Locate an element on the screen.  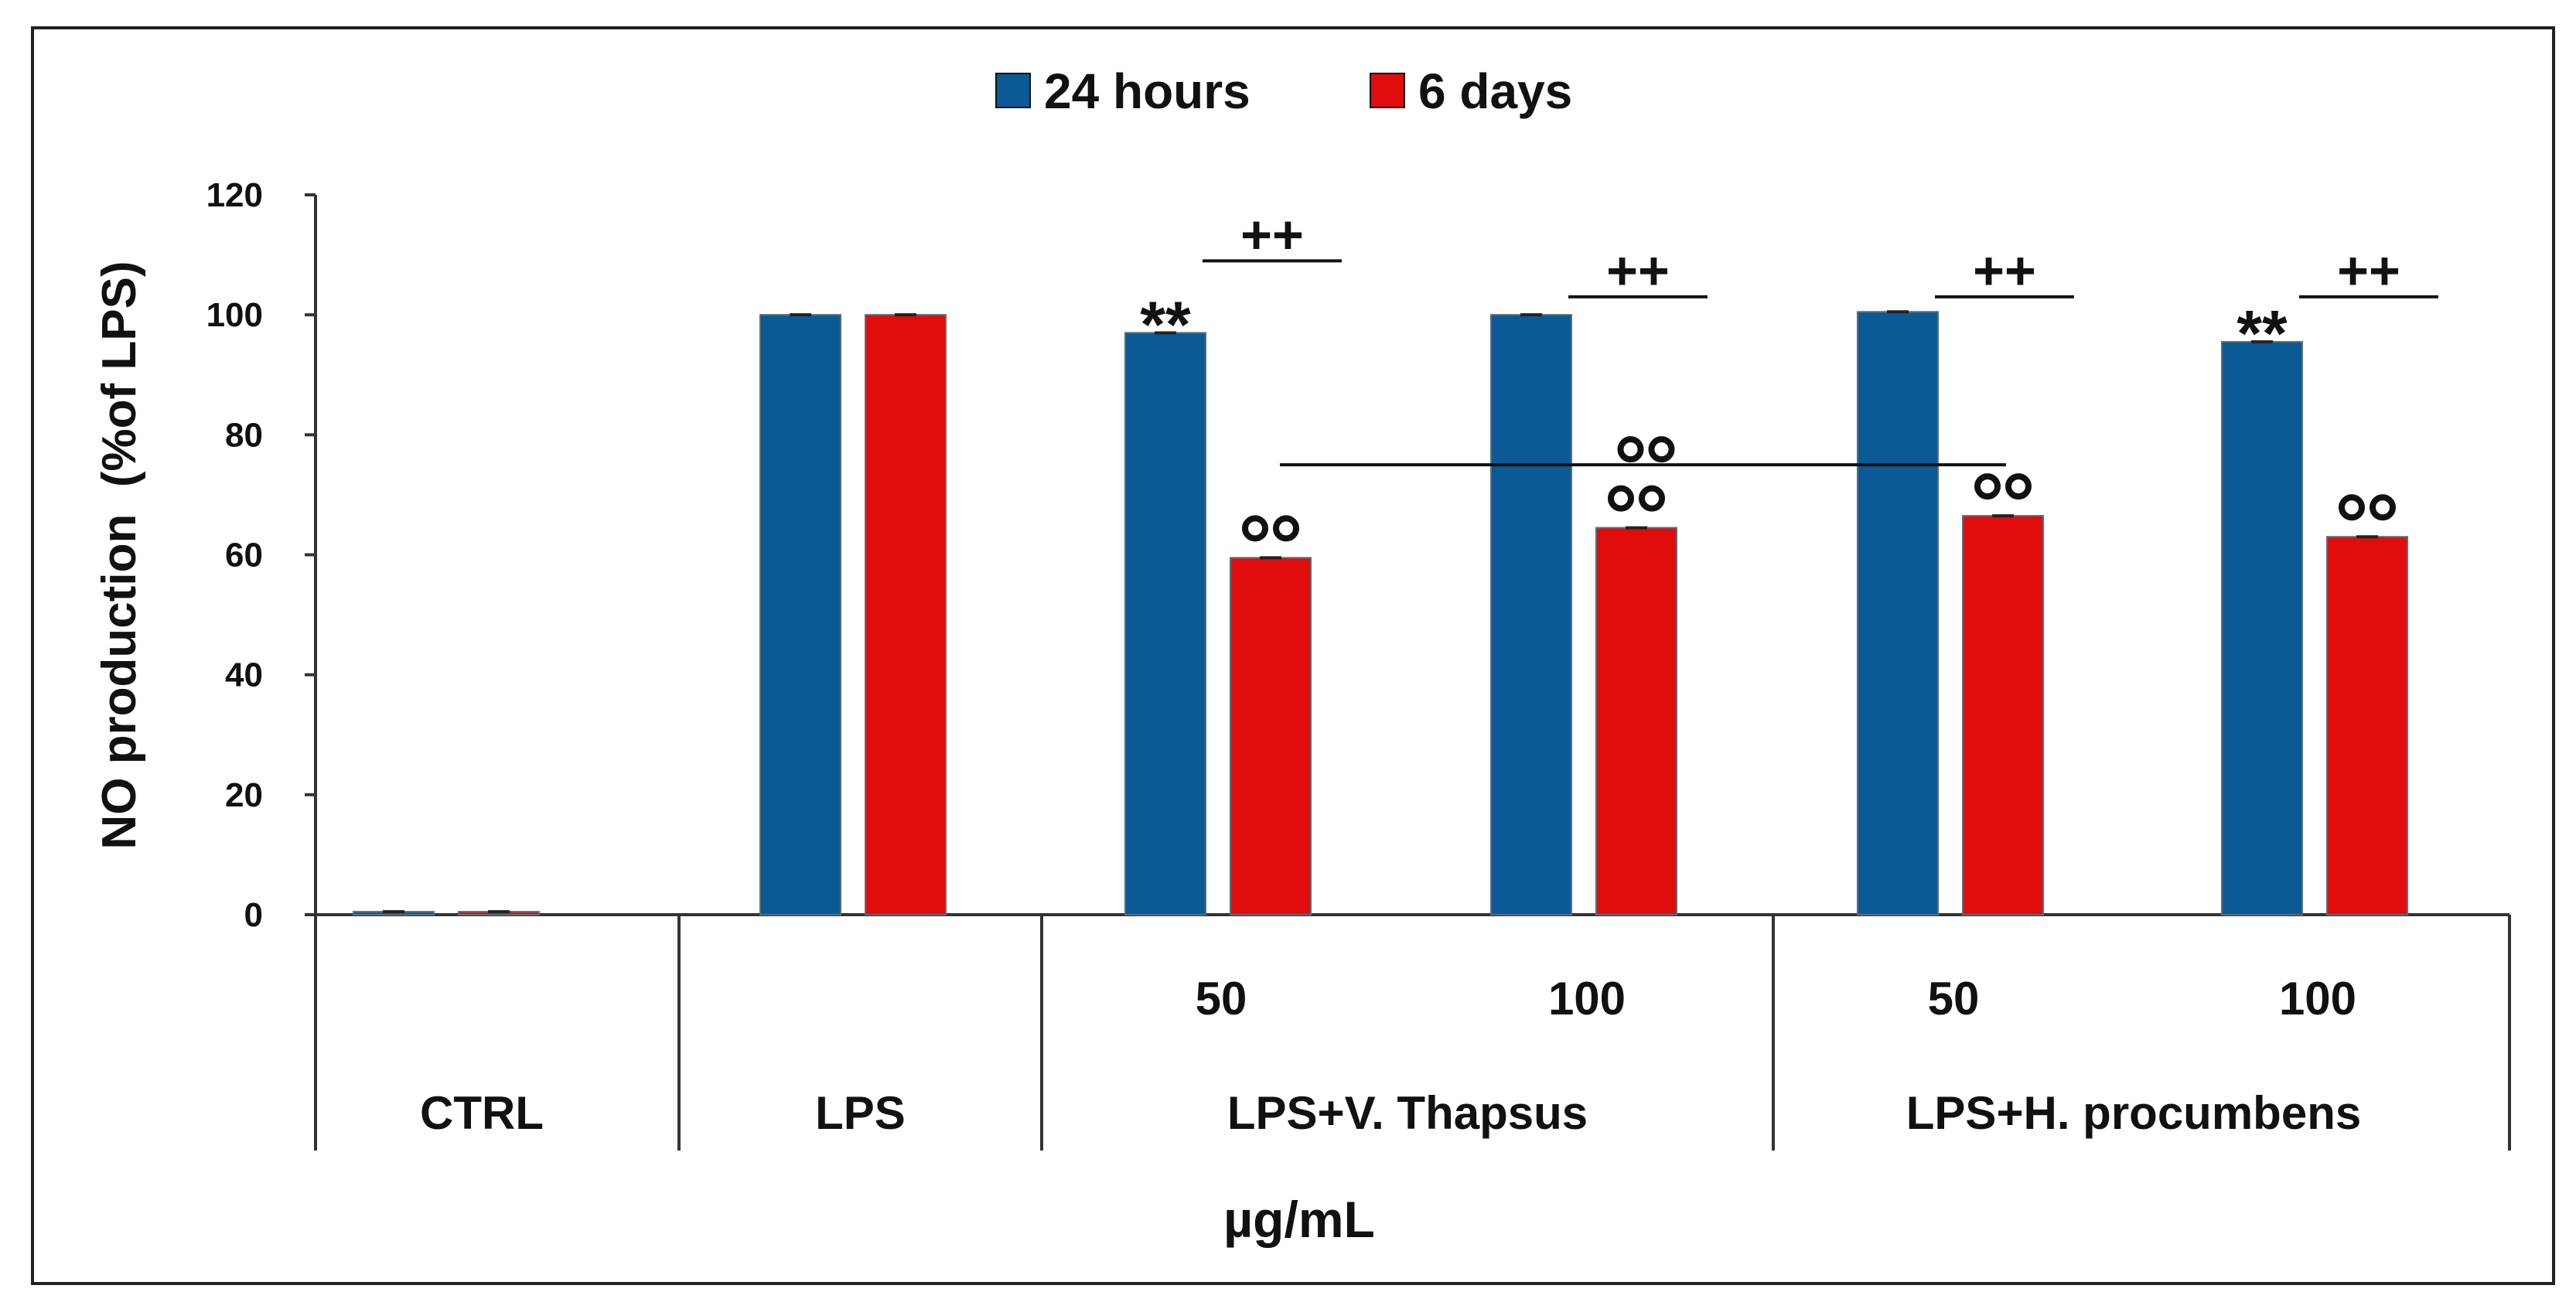
y-tick-label: 0 is located at coordinates (253, 915).